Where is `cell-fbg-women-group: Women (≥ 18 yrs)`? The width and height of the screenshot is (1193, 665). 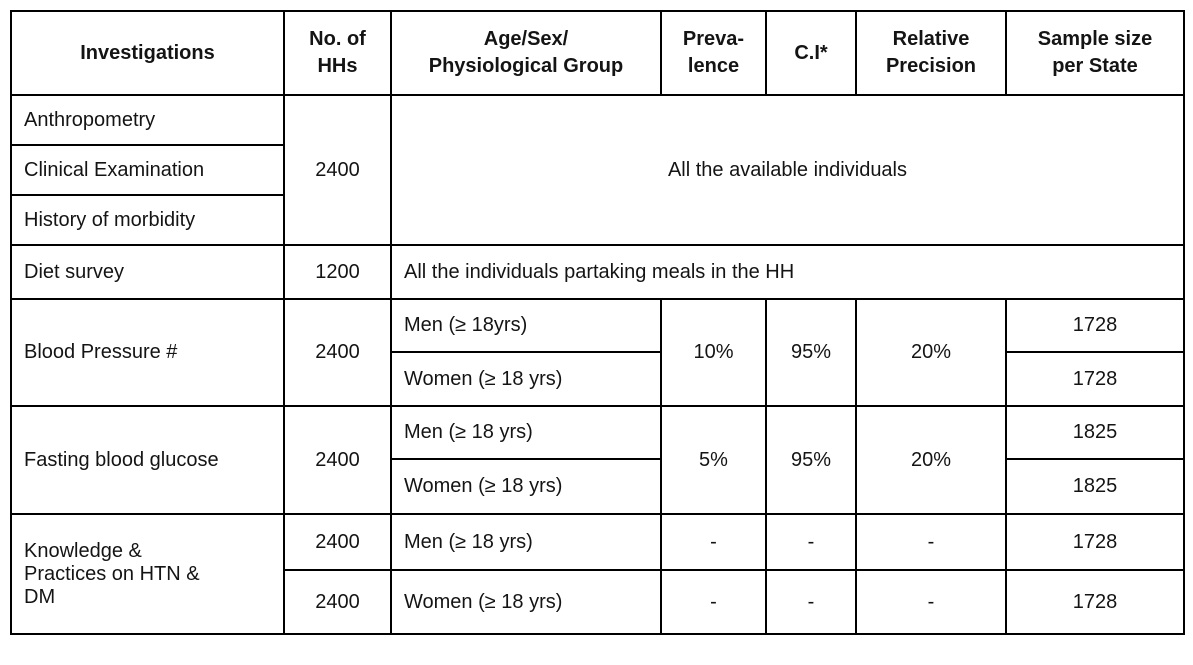
cell-fbg-women-group: Women (≥ 18 yrs) is located at coordinates (526, 486).